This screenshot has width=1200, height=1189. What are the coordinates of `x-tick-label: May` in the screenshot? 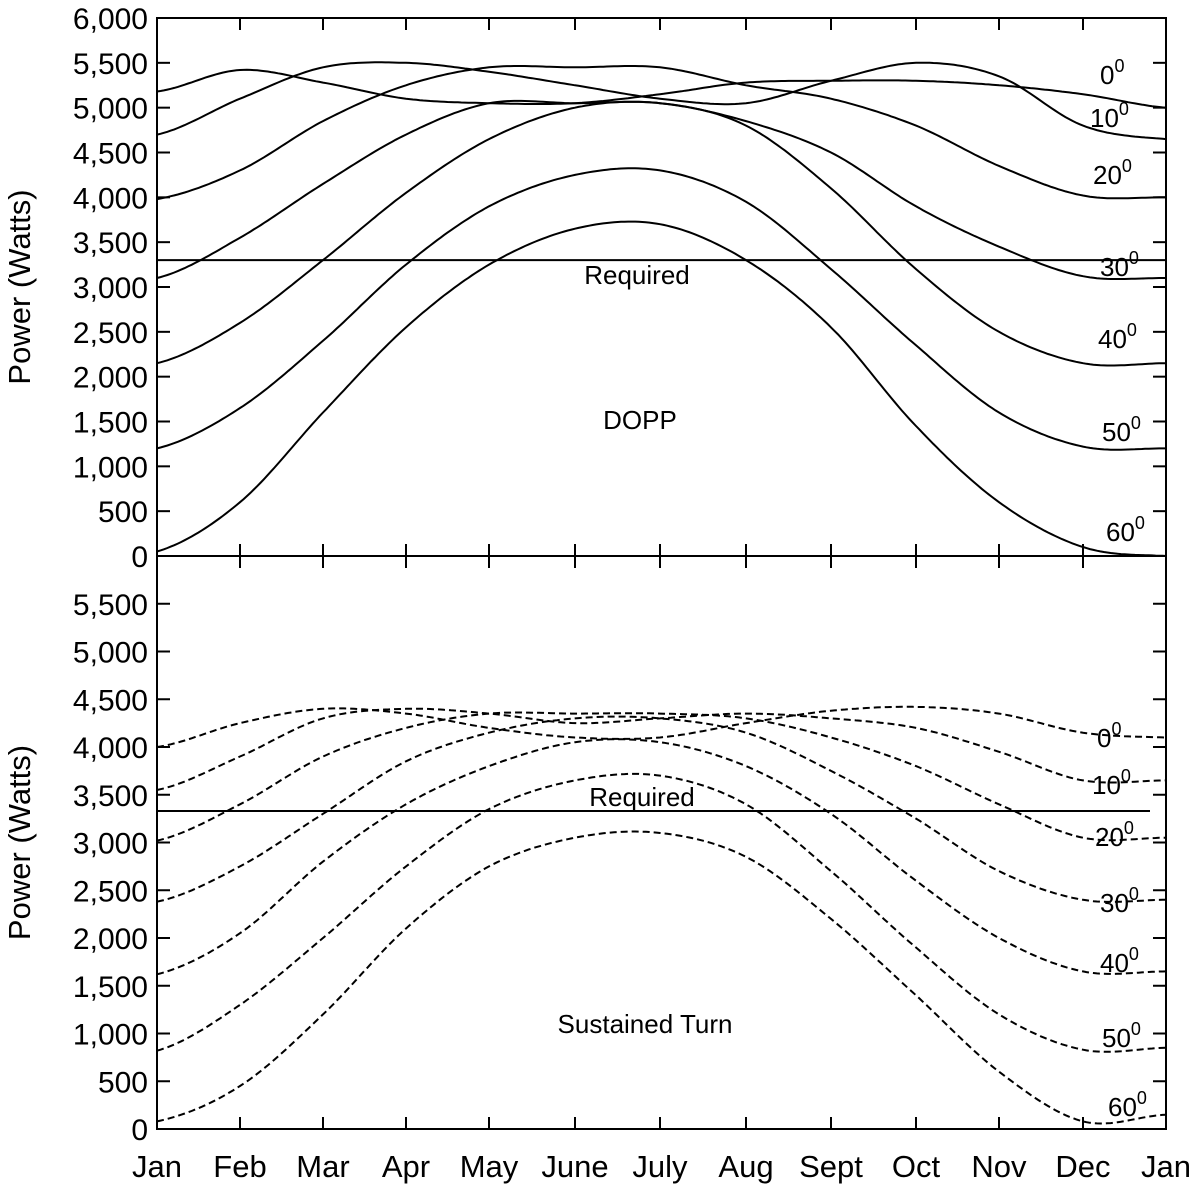 It's located at (489, 1166).